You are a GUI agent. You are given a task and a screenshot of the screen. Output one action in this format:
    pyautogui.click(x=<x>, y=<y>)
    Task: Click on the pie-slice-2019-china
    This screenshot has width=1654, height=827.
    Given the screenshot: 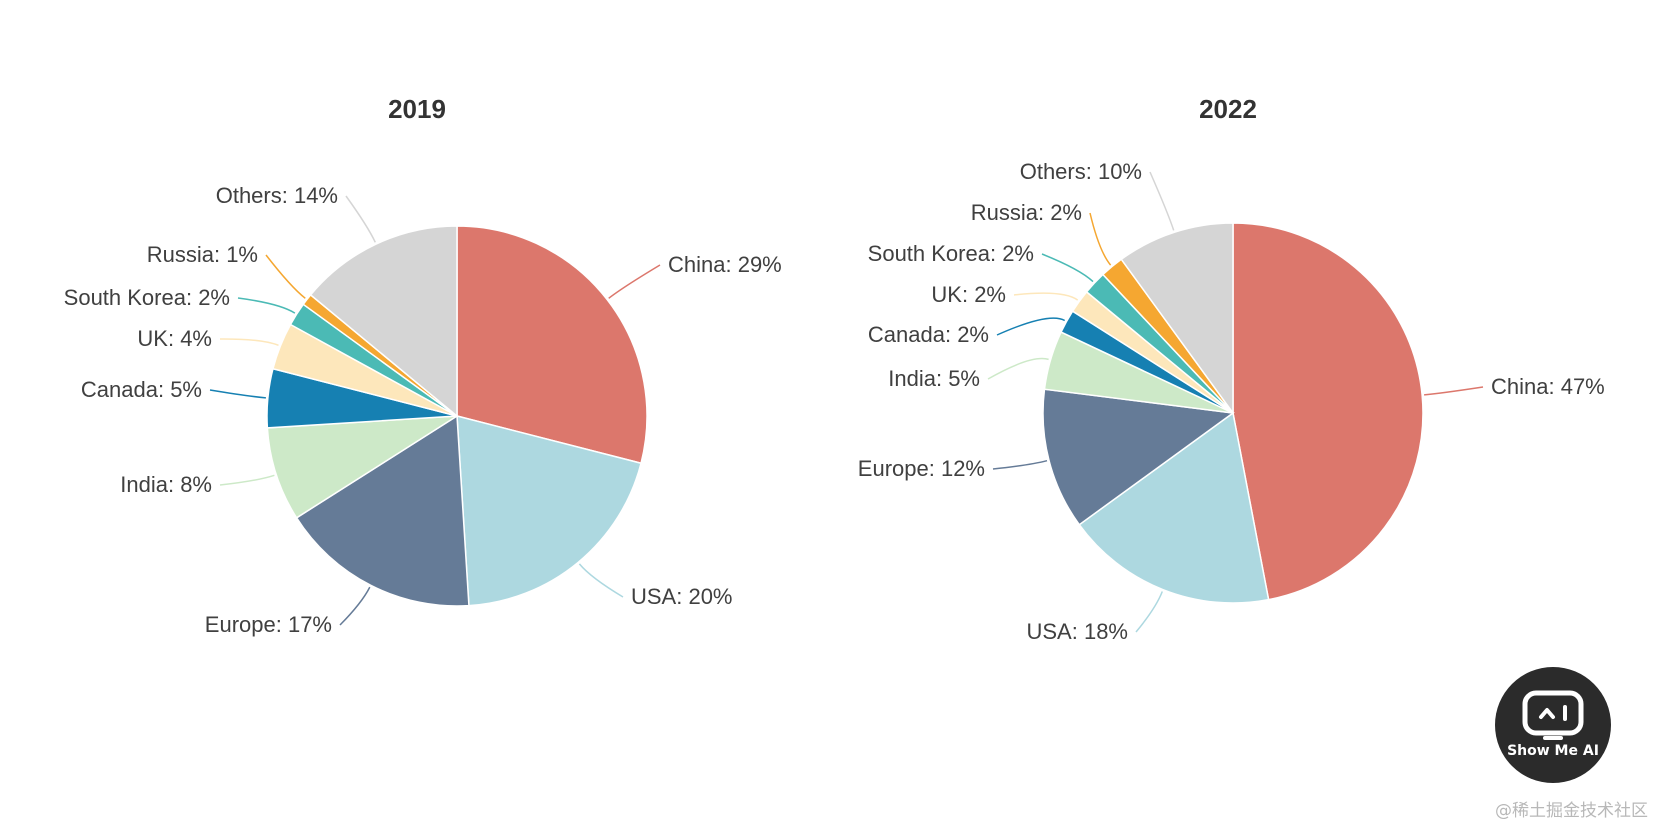 What is the action you would take?
    pyautogui.click(x=552, y=345)
    